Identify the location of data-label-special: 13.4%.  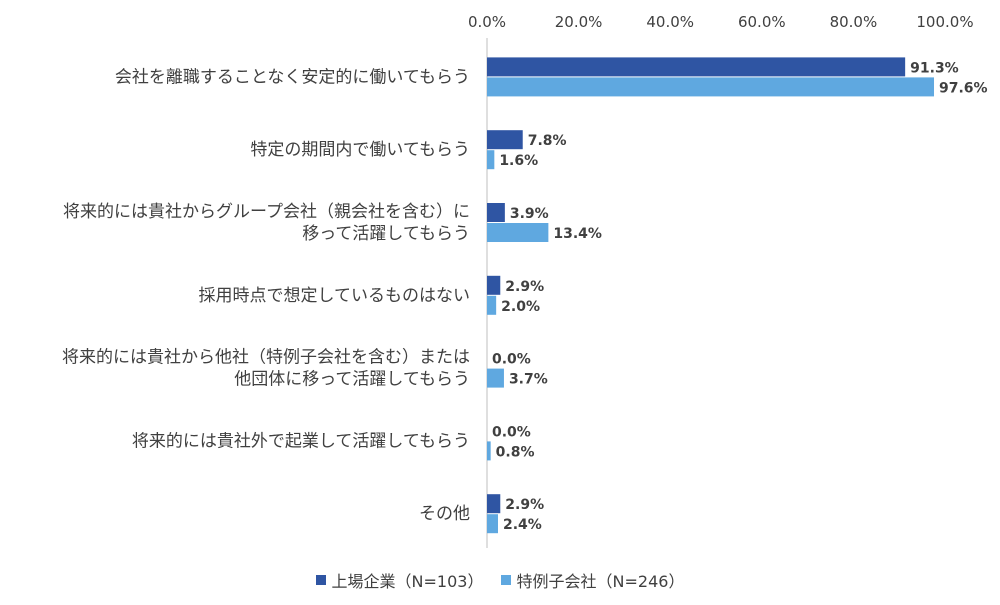
(577, 234).